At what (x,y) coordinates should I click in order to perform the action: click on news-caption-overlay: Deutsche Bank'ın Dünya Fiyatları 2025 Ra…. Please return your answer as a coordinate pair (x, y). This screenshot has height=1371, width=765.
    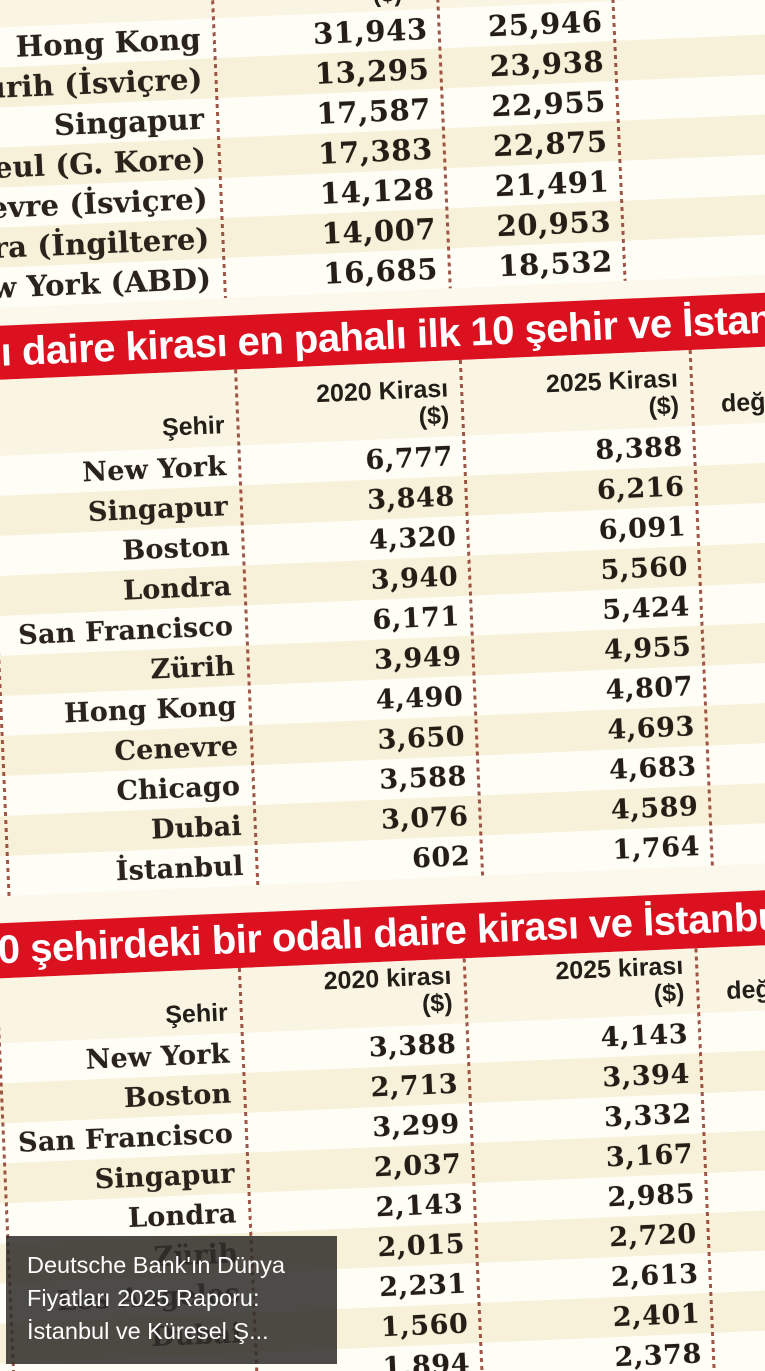
    Looking at the image, I should click on (171, 1300).